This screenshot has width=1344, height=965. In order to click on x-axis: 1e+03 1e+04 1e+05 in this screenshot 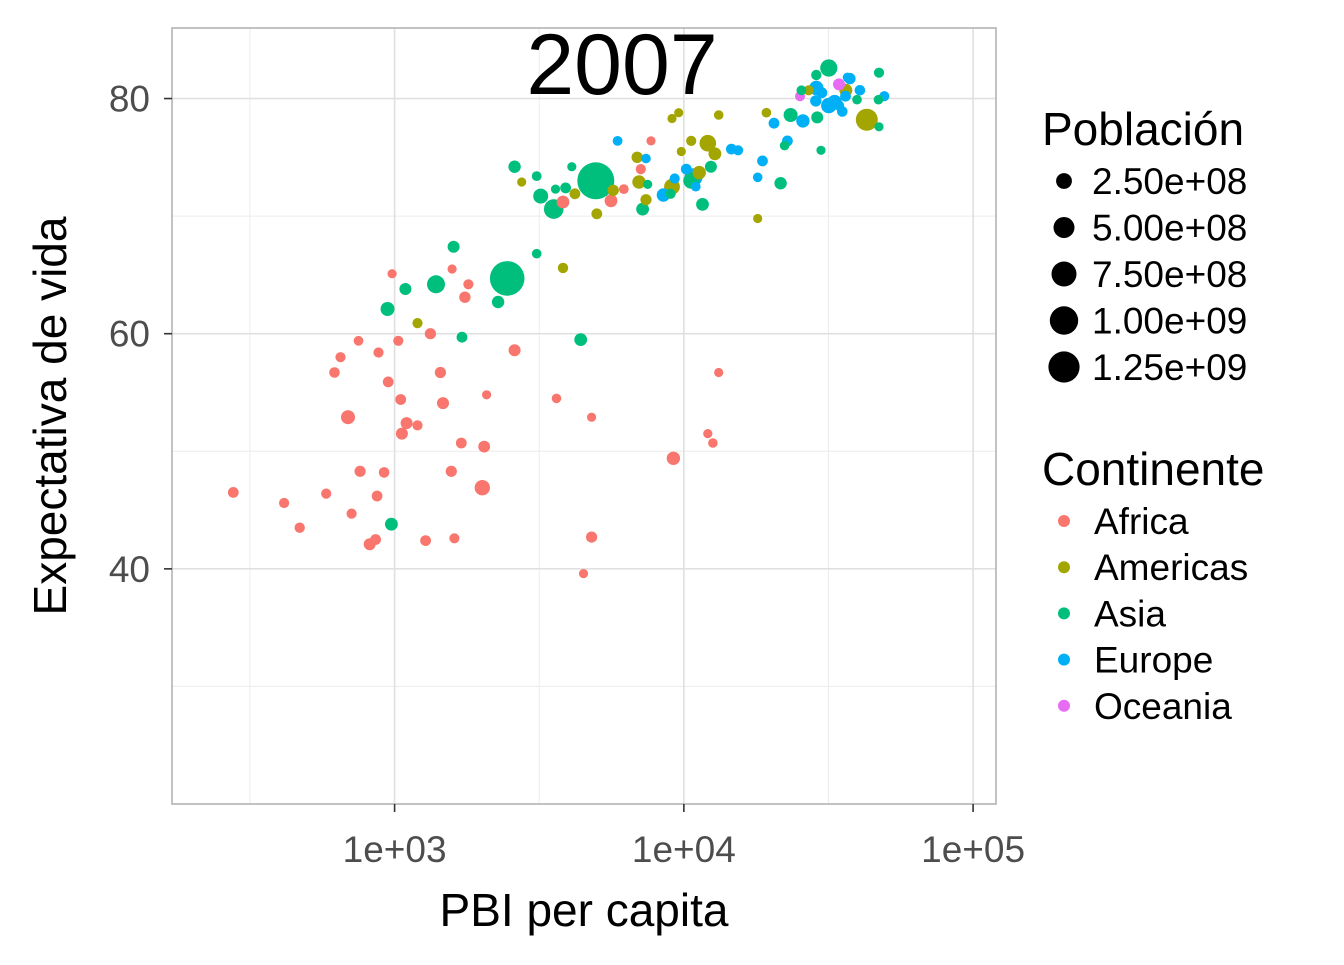, I will do `click(684, 837)`.